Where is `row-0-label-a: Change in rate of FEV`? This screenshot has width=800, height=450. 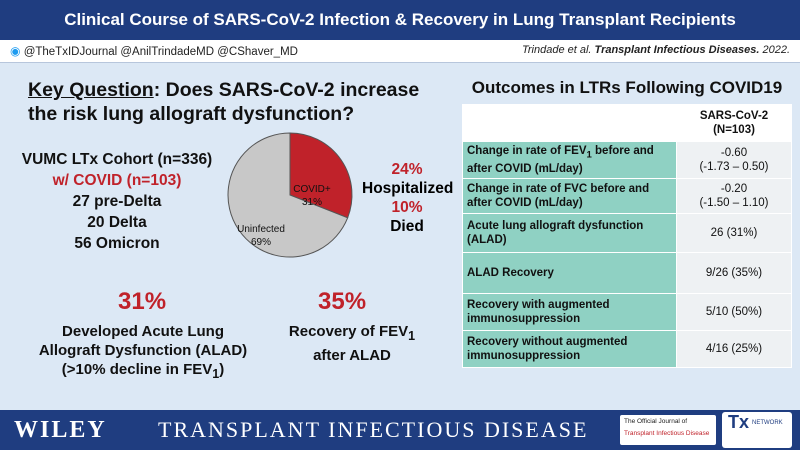 row-0-label-a: Change in rate of FEV is located at coordinates (527, 151).